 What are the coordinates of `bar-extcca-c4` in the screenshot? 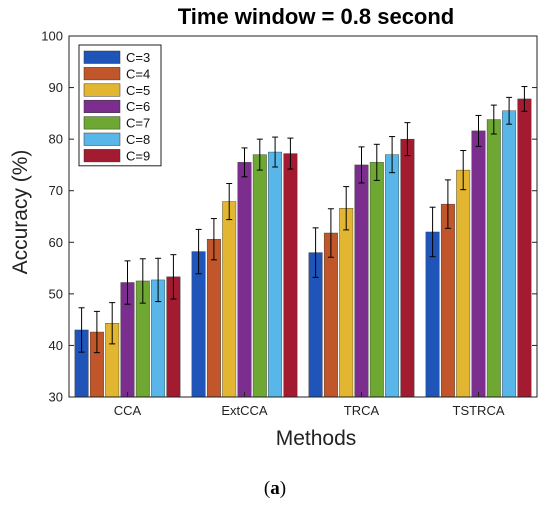 It's located at (213, 318).